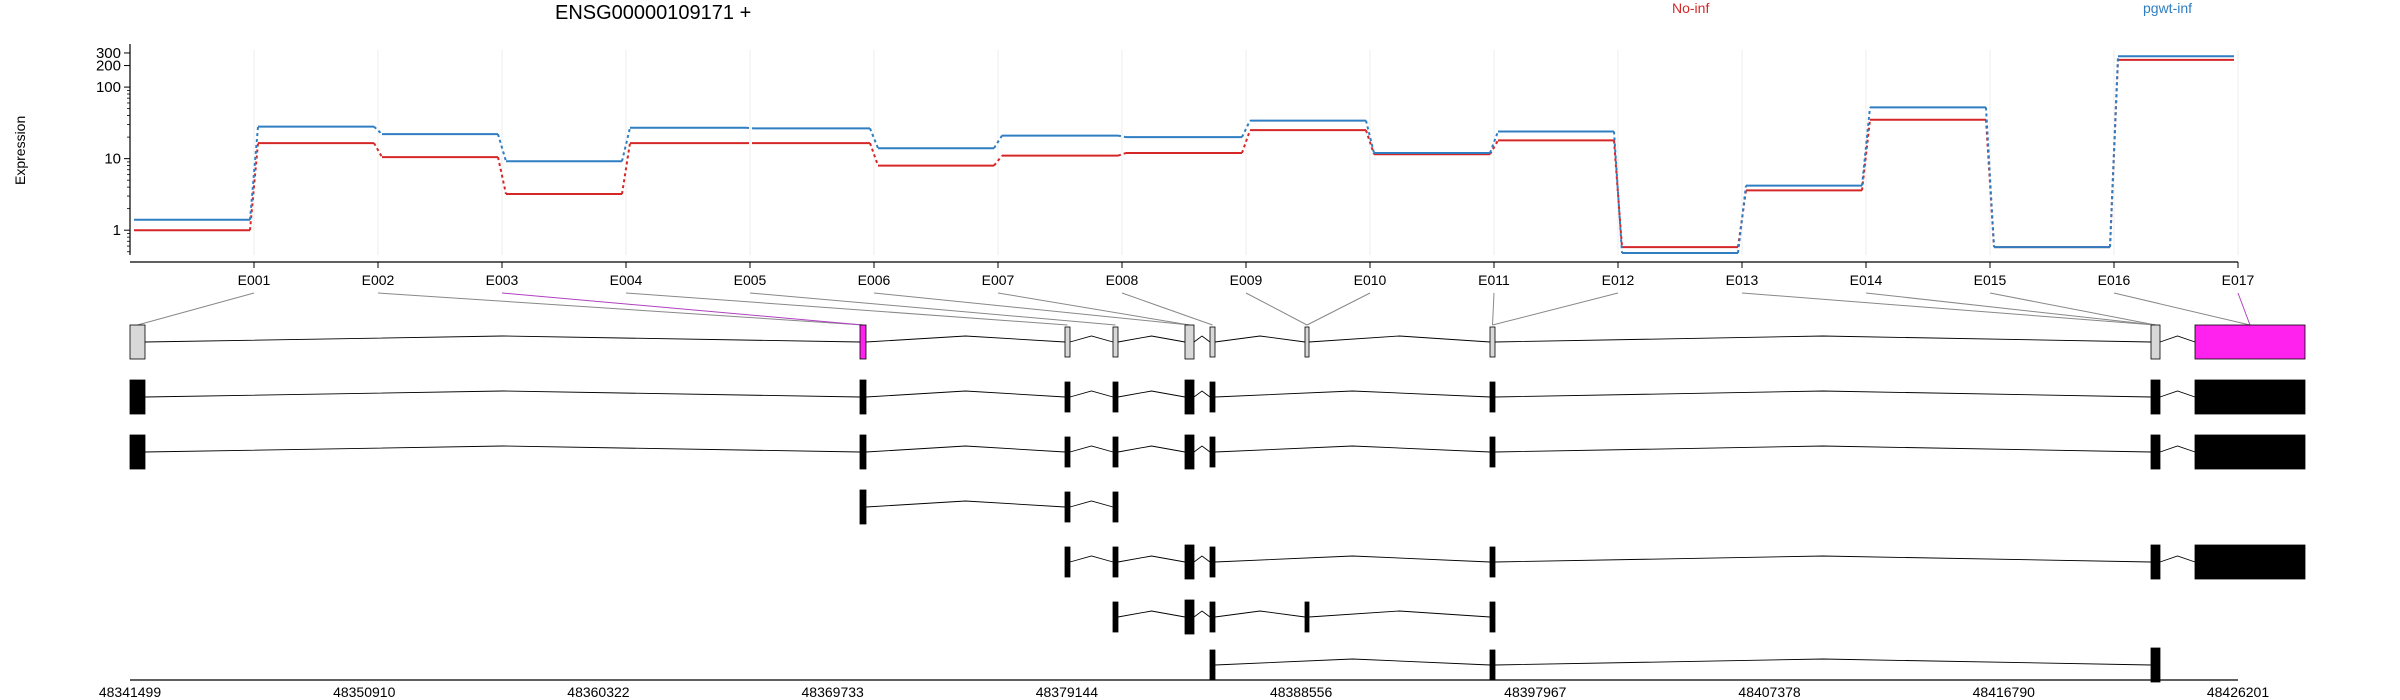  I want to click on x-tick-label: E005, so click(750, 280).